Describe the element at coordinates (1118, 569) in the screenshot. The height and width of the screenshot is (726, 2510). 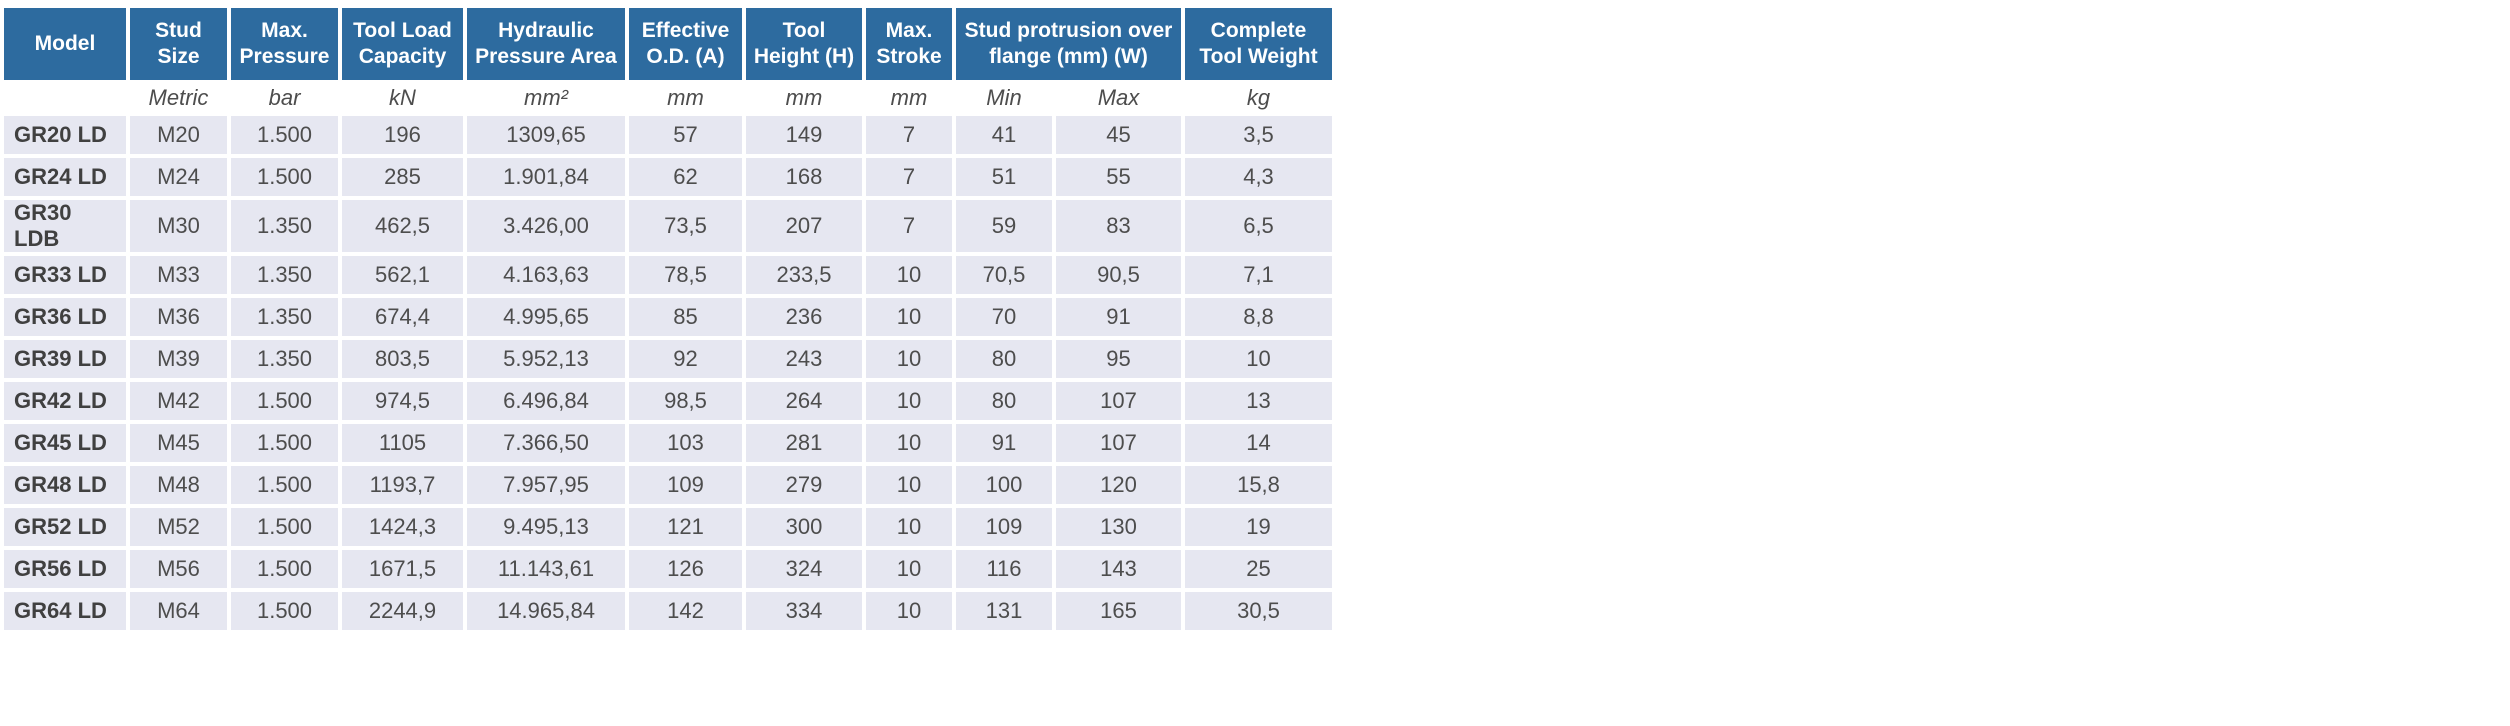
I see `cell-protrusion-max: 143` at that location.